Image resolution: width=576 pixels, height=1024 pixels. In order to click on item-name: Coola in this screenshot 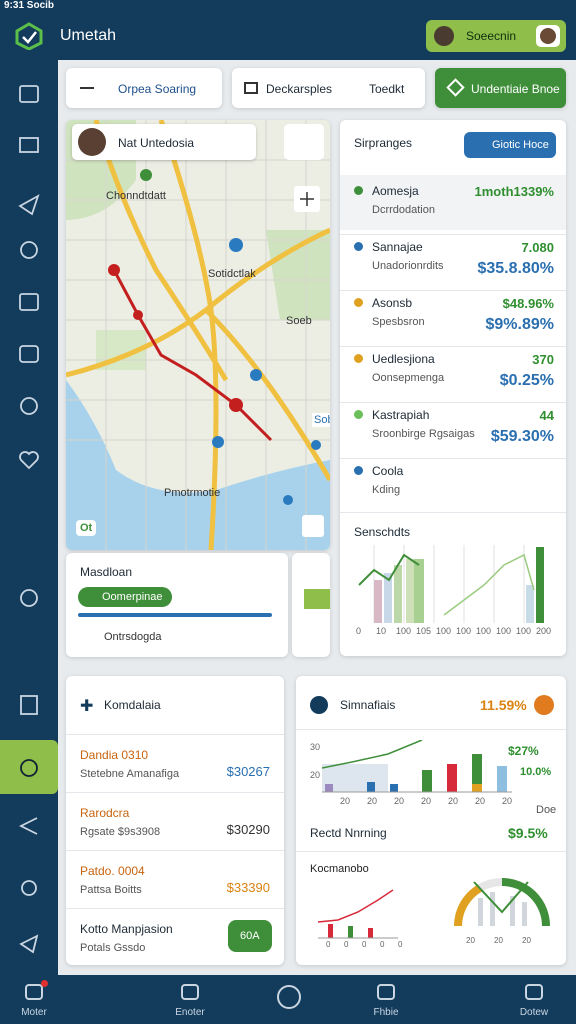, I will do `click(388, 471)`.